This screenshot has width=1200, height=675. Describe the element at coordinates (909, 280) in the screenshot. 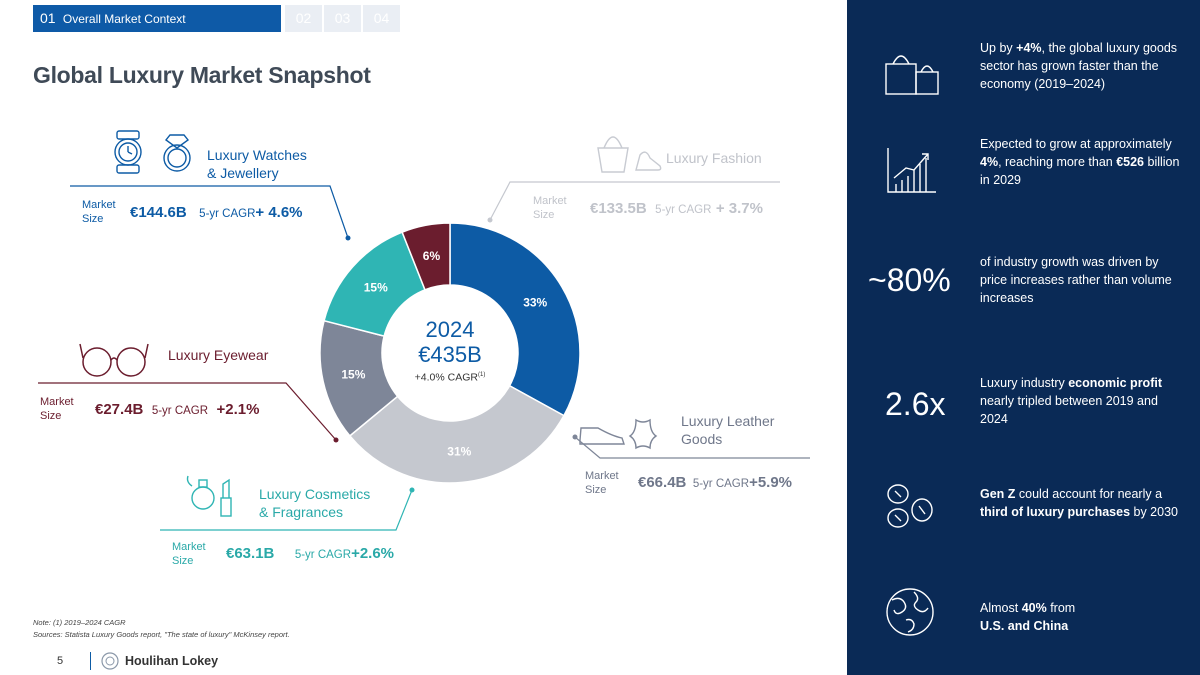

I see `stat-price-big: ~80%` at that location.